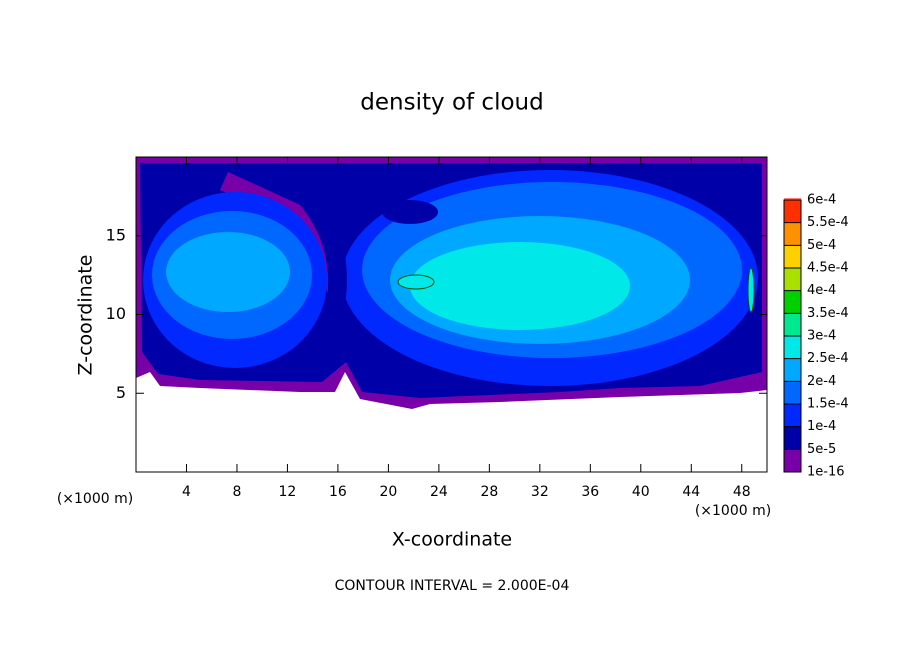  What do you see at coordinates (452, 586) in the screenshot?
I see `footer: CONTOUR INTERVAL = 2.000E-04` at bounding box center [452, 586].